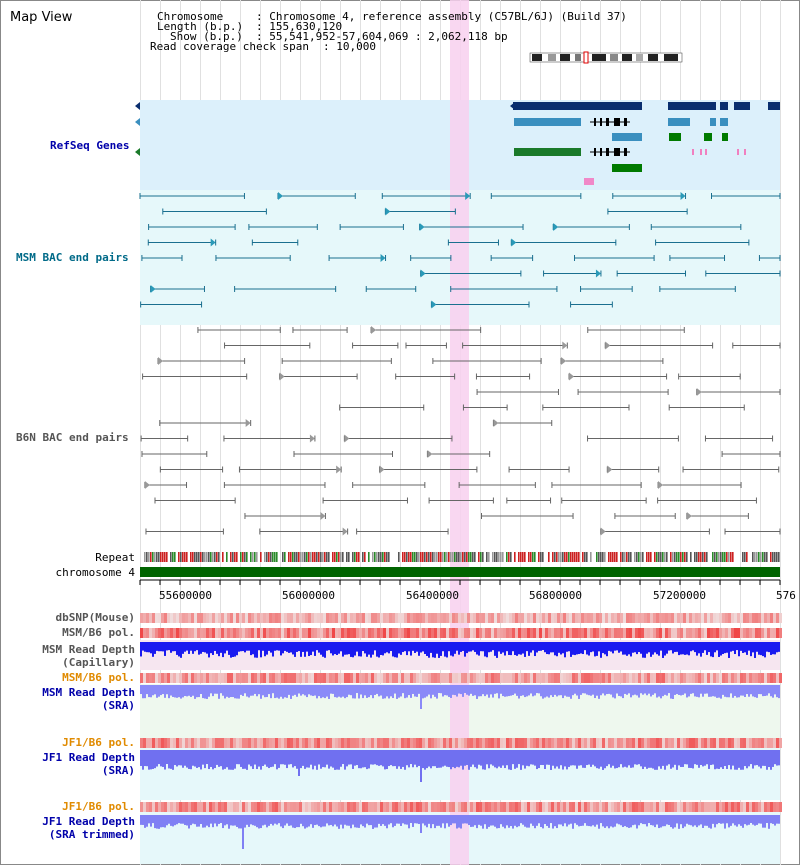 This screenshot has width=800, height=865. I want to click on track-label-msm-depth-cap-sub: (Capillary), so click(98, 662).